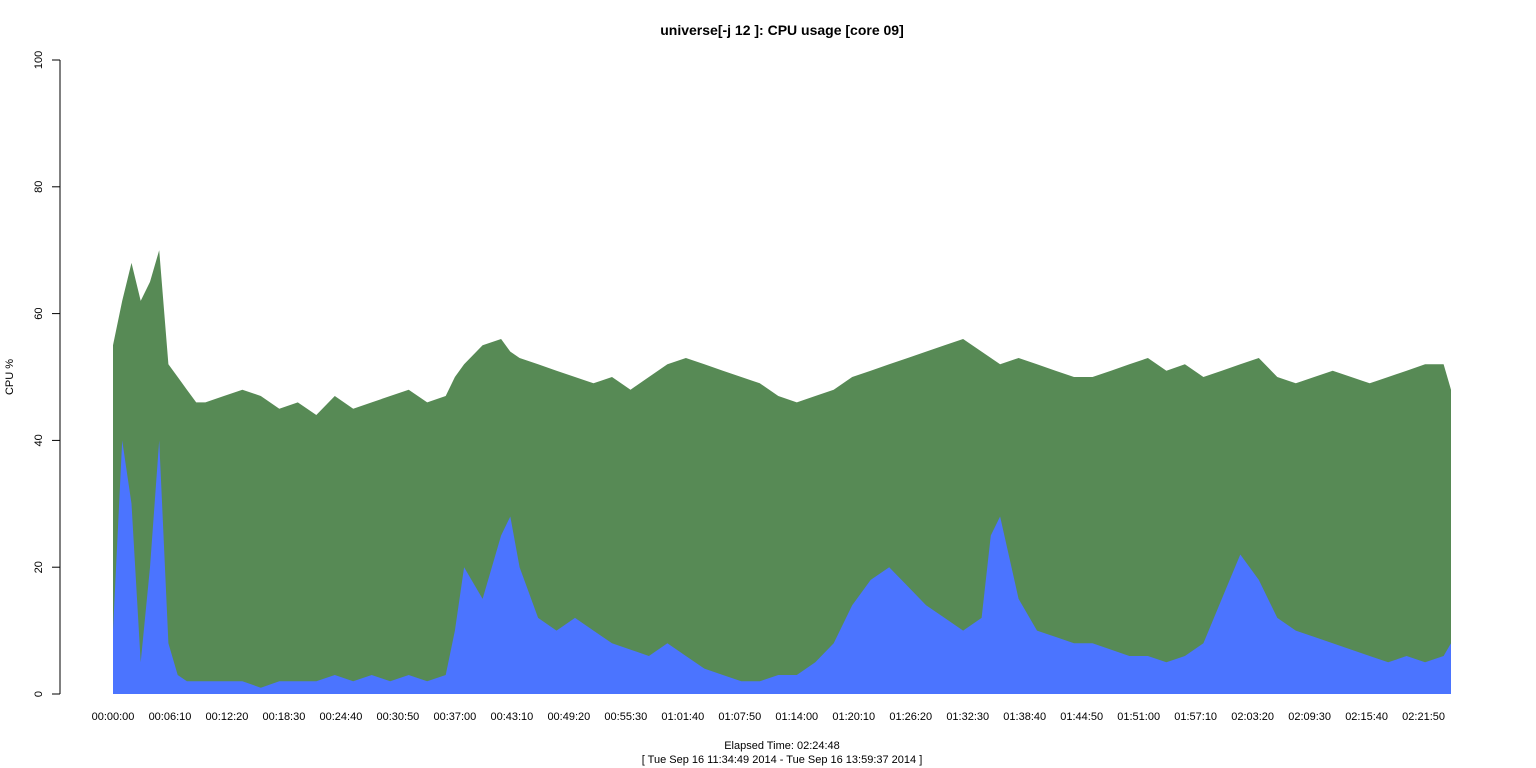 The width and height of the screenshot is (1536, 768). I want to click on y-tick-label: 40, so click(39, 440).